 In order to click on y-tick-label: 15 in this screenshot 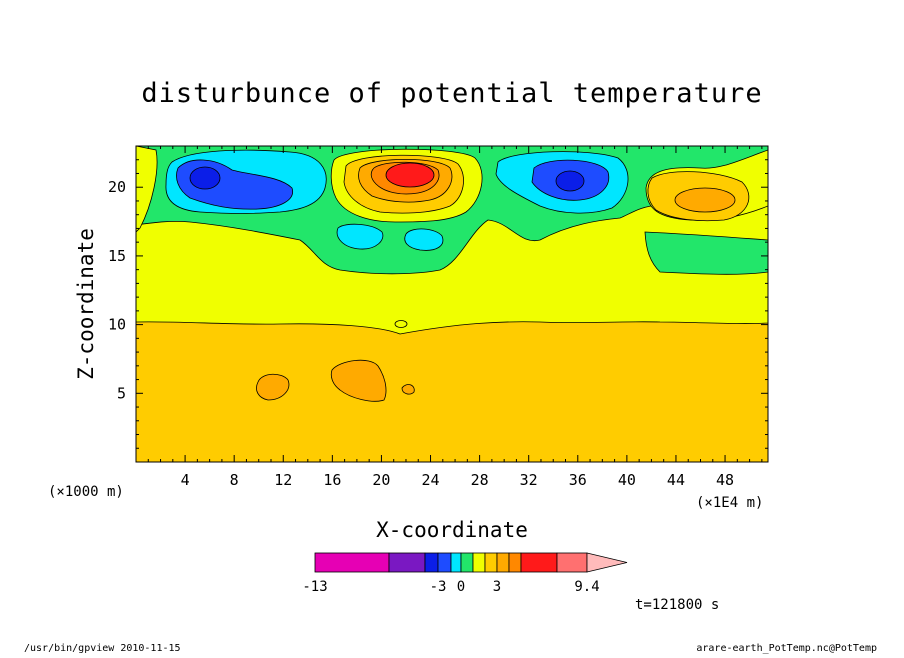, I will do `click(117, 256)`.